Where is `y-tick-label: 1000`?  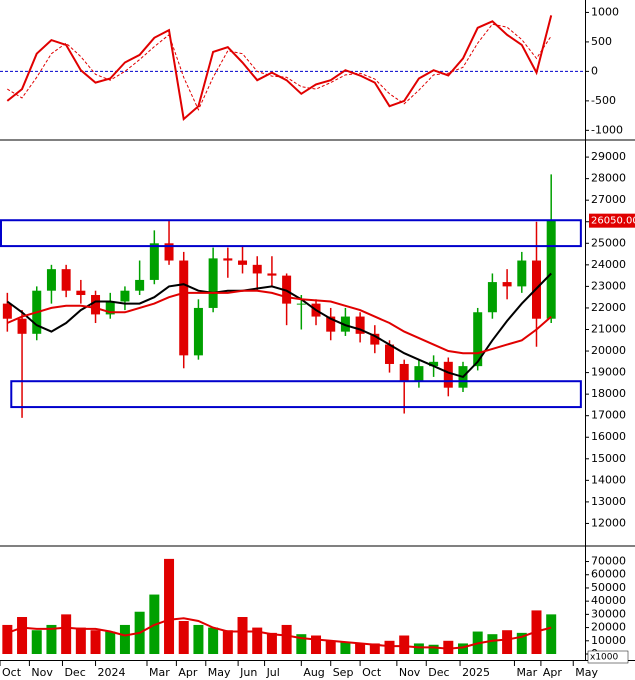
y-tick-label: 1000 is located at coordinates (605, 11).